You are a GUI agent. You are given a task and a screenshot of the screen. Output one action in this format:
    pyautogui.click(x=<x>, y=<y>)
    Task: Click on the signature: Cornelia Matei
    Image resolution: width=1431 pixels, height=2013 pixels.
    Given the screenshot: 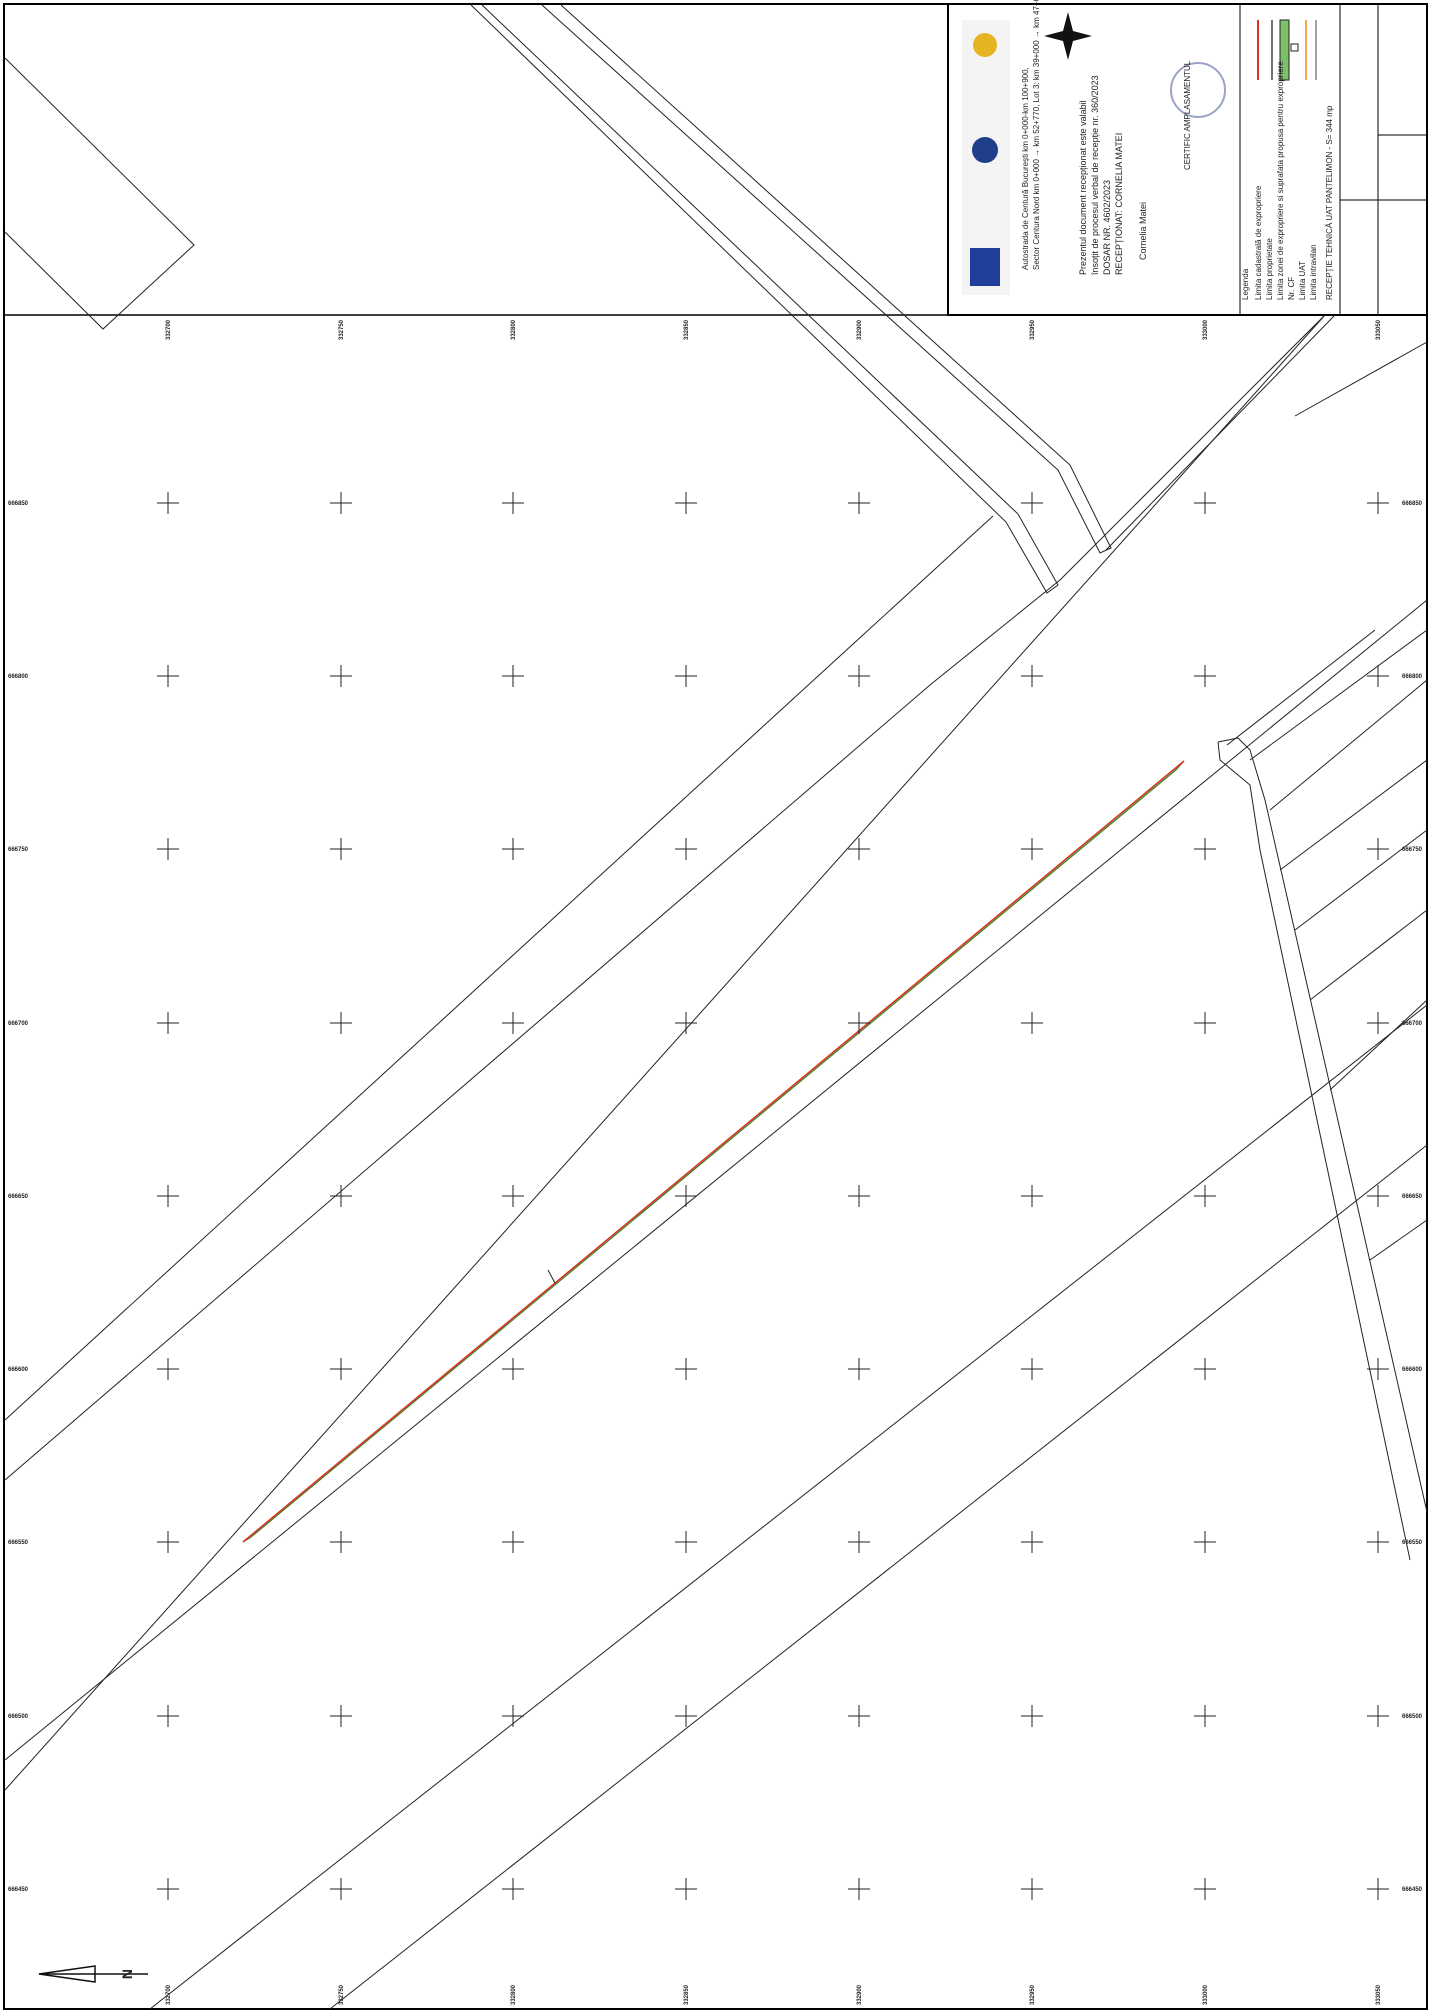 What is the action you would take?
    pyautogui.click(x=1143, y=231)
    